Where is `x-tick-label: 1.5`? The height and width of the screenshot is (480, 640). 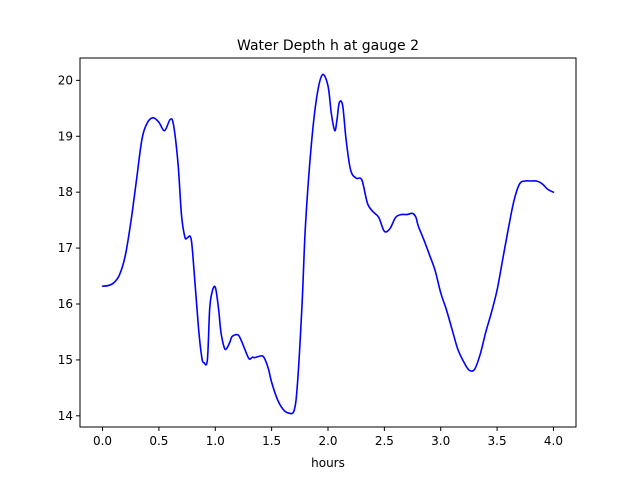 x-tick-label: 1.5 is located at coordinates (271, 441).